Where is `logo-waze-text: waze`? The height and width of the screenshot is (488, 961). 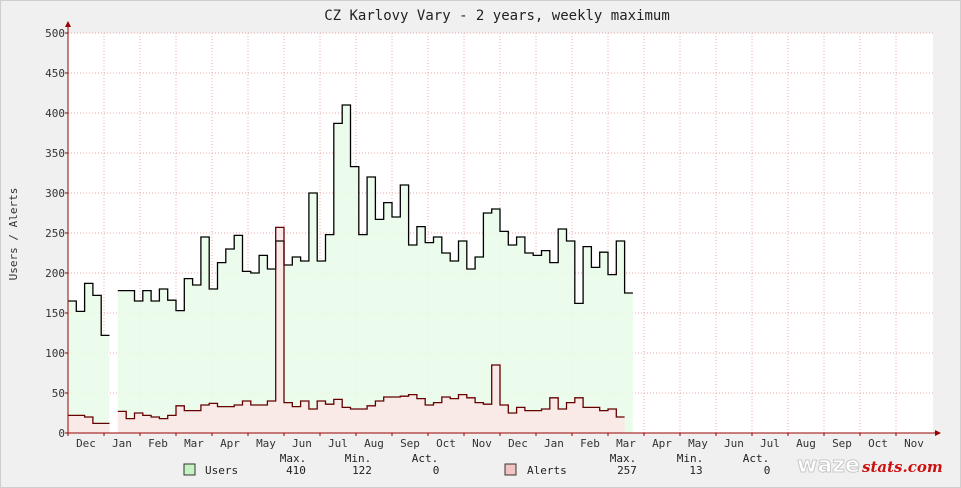
logo-waze-text: waze is located at coordinates (828, 465).